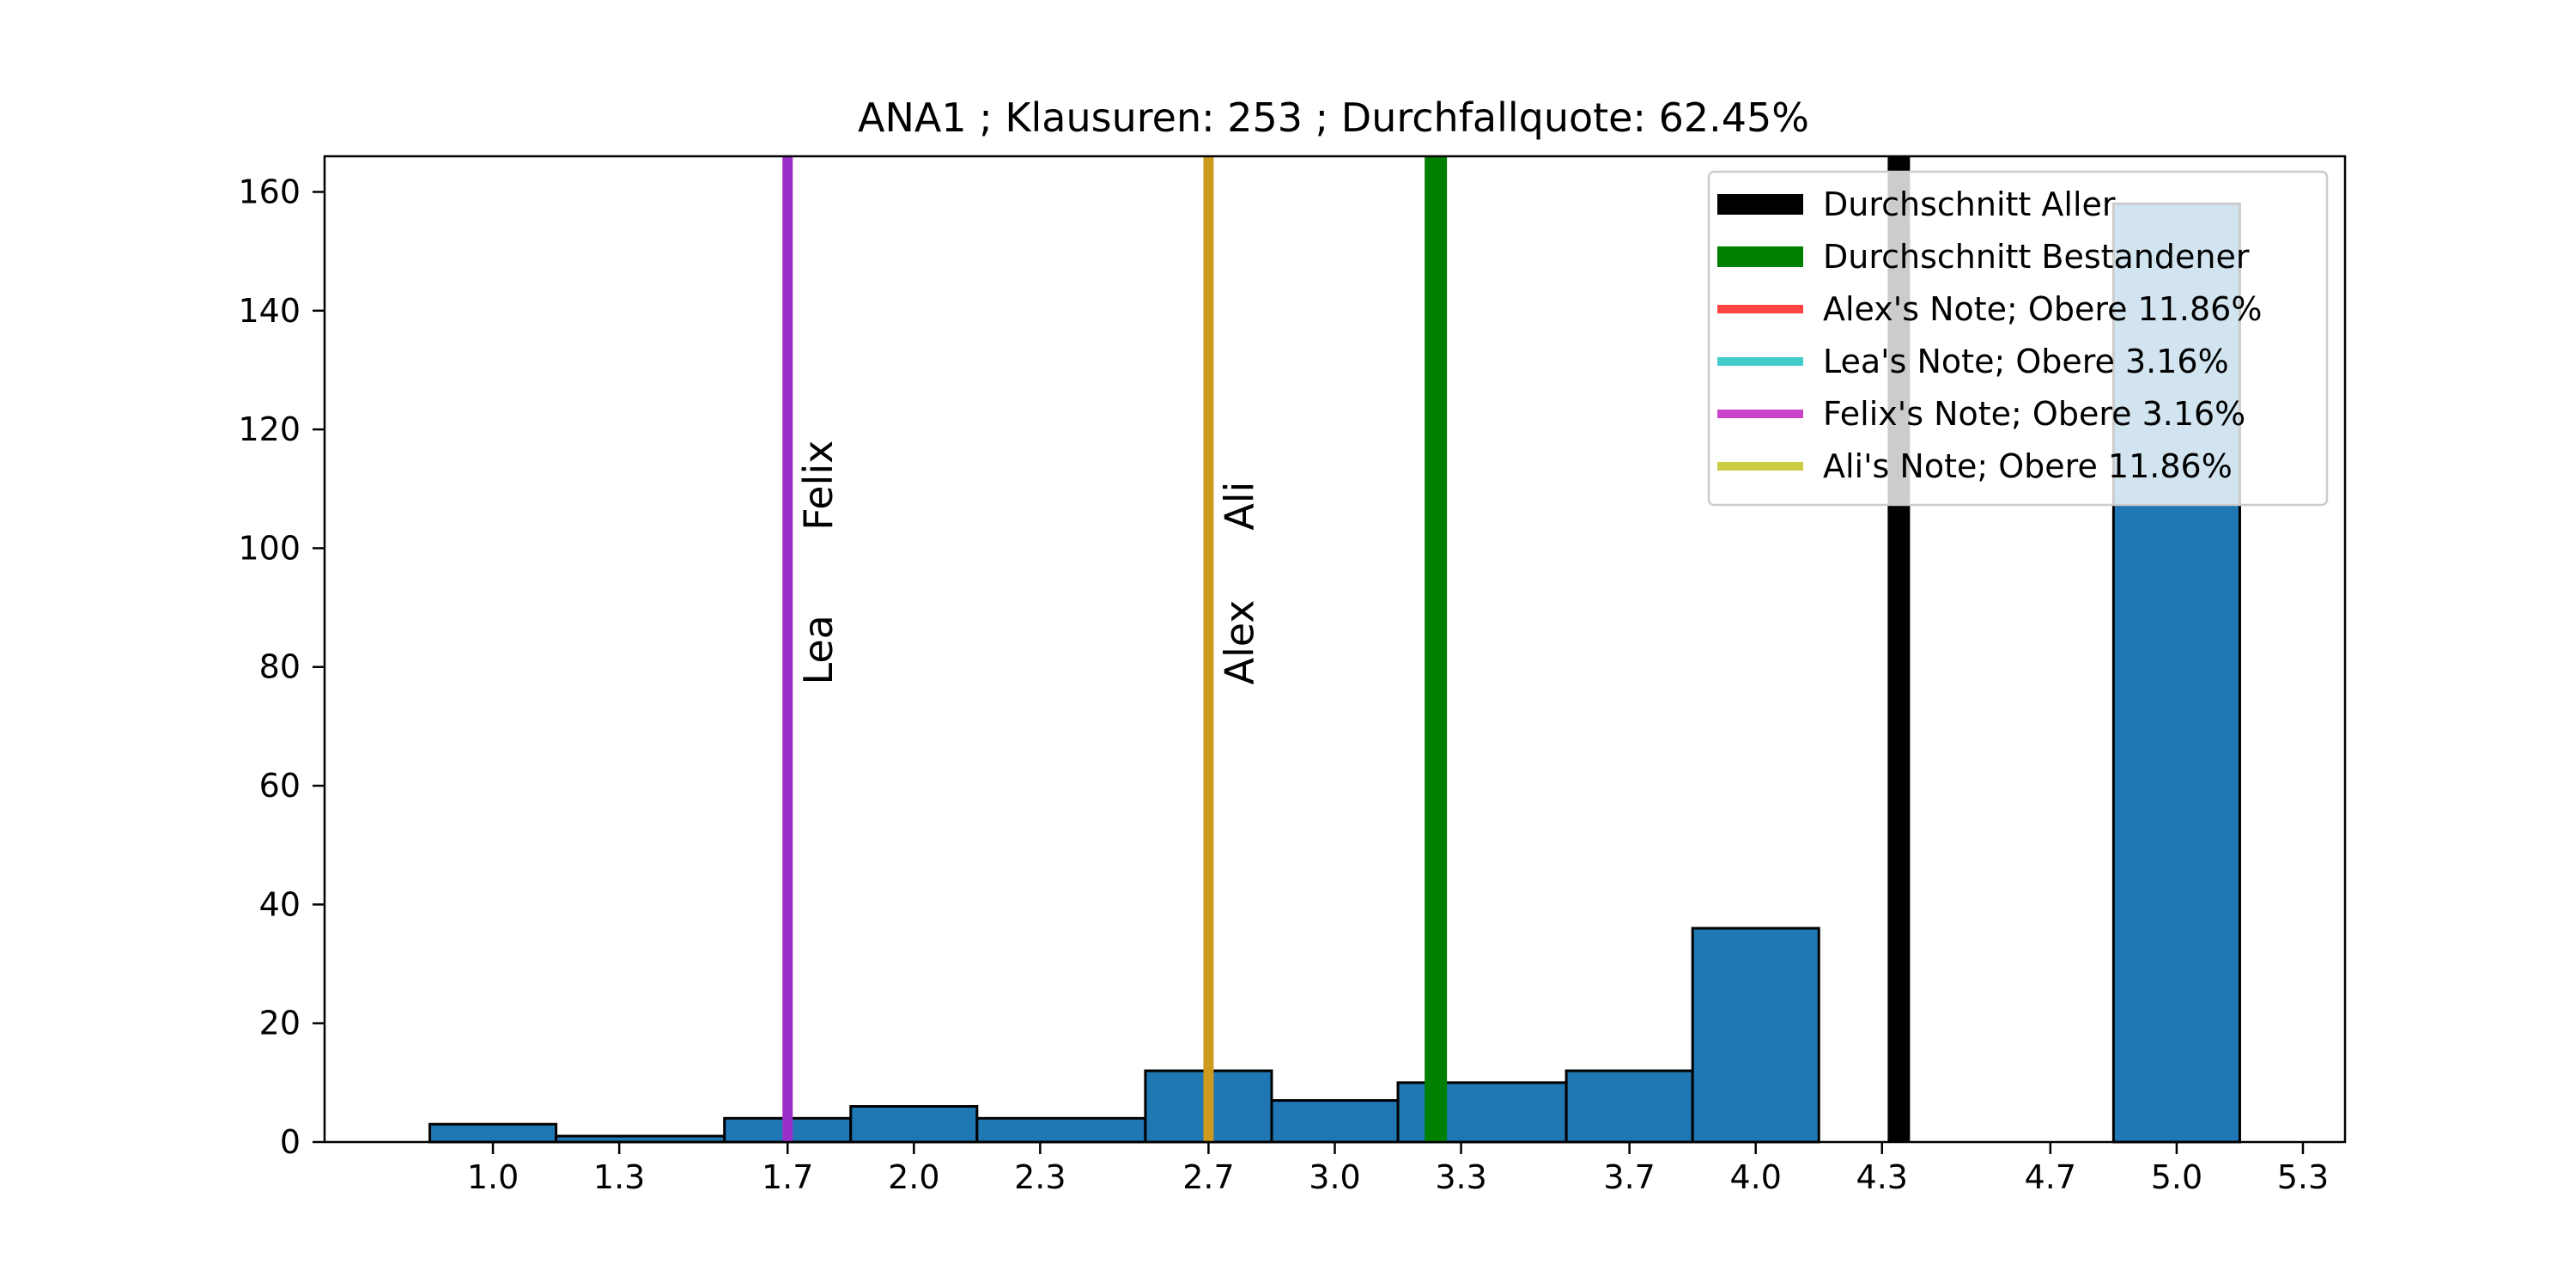  I want to click on x-tick-label: 2.3, so click(1040, 1177).